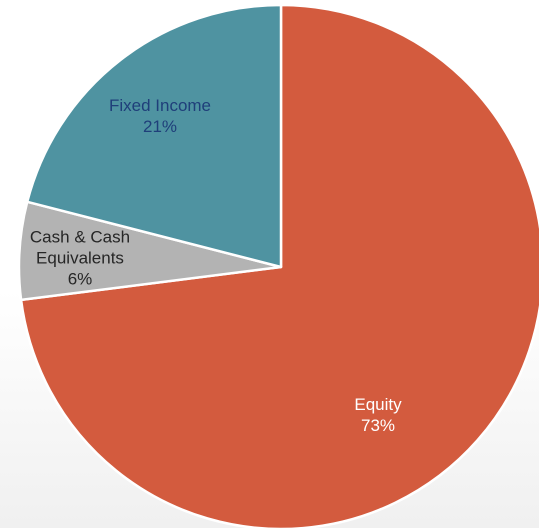 Image resolution: width=539 pixels, height=528 pixels. Describe the element at coordinates (80, 279) in the screenshot. I see `slice-value-label: 6%` at that location.